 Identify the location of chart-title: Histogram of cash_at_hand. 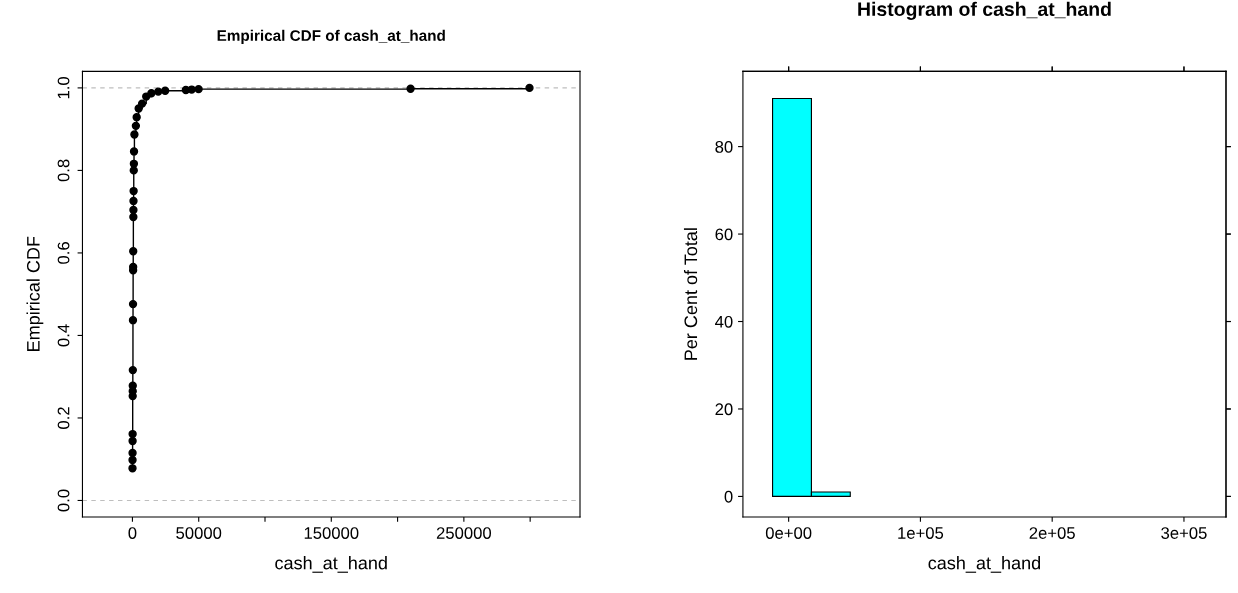
(984, 10).